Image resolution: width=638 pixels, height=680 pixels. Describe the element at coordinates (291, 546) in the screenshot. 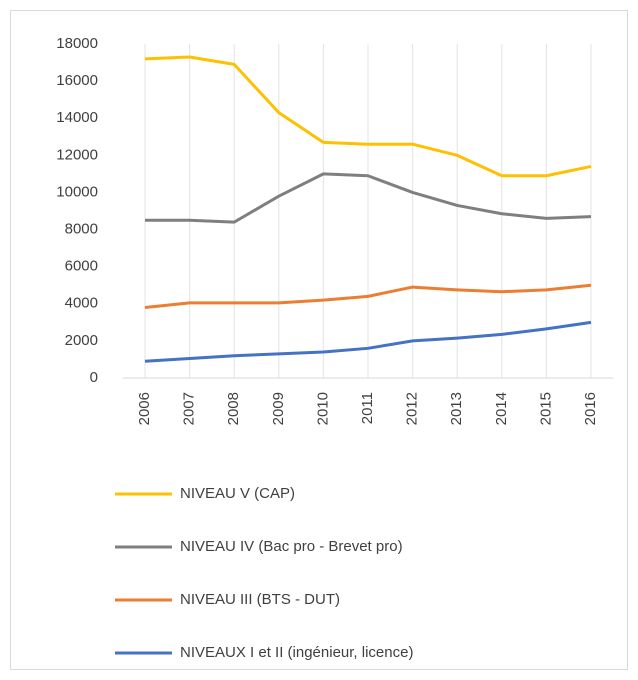

I see `legend-label: NIVEAU IV (Bac pro - Brevet pro)` at that location.